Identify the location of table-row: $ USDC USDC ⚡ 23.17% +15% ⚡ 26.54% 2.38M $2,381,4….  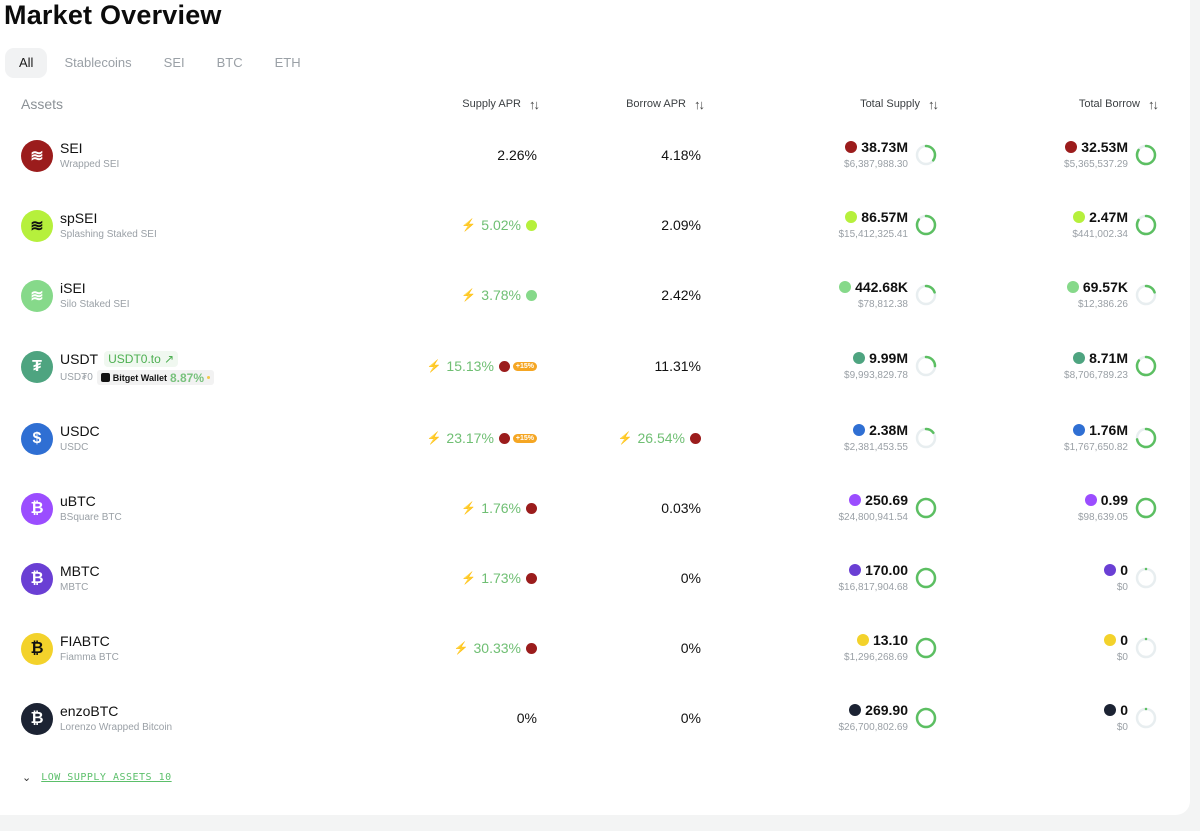
(595, 443).